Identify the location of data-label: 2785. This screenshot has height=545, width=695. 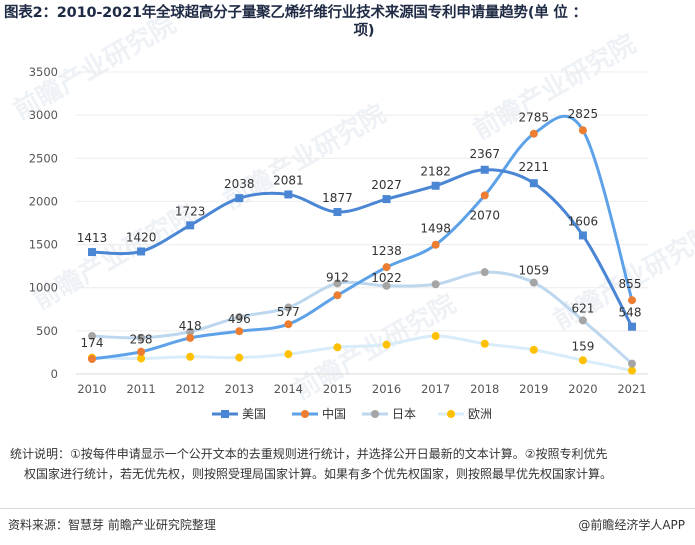
(534, 118).